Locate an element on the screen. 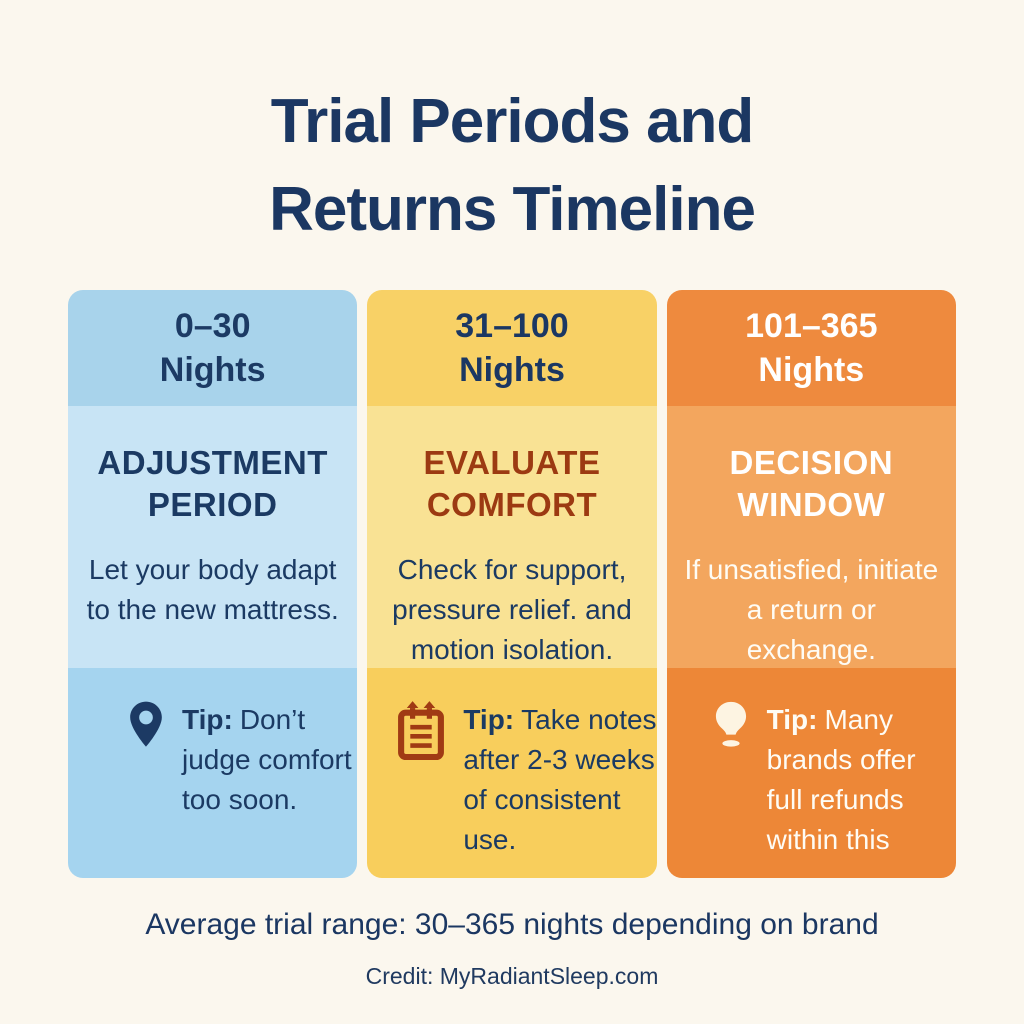 The height and width of the screenshot is (1024, 1024). column-description: Let your body adapt to the new mattress. is located at coordinates (212, 589).